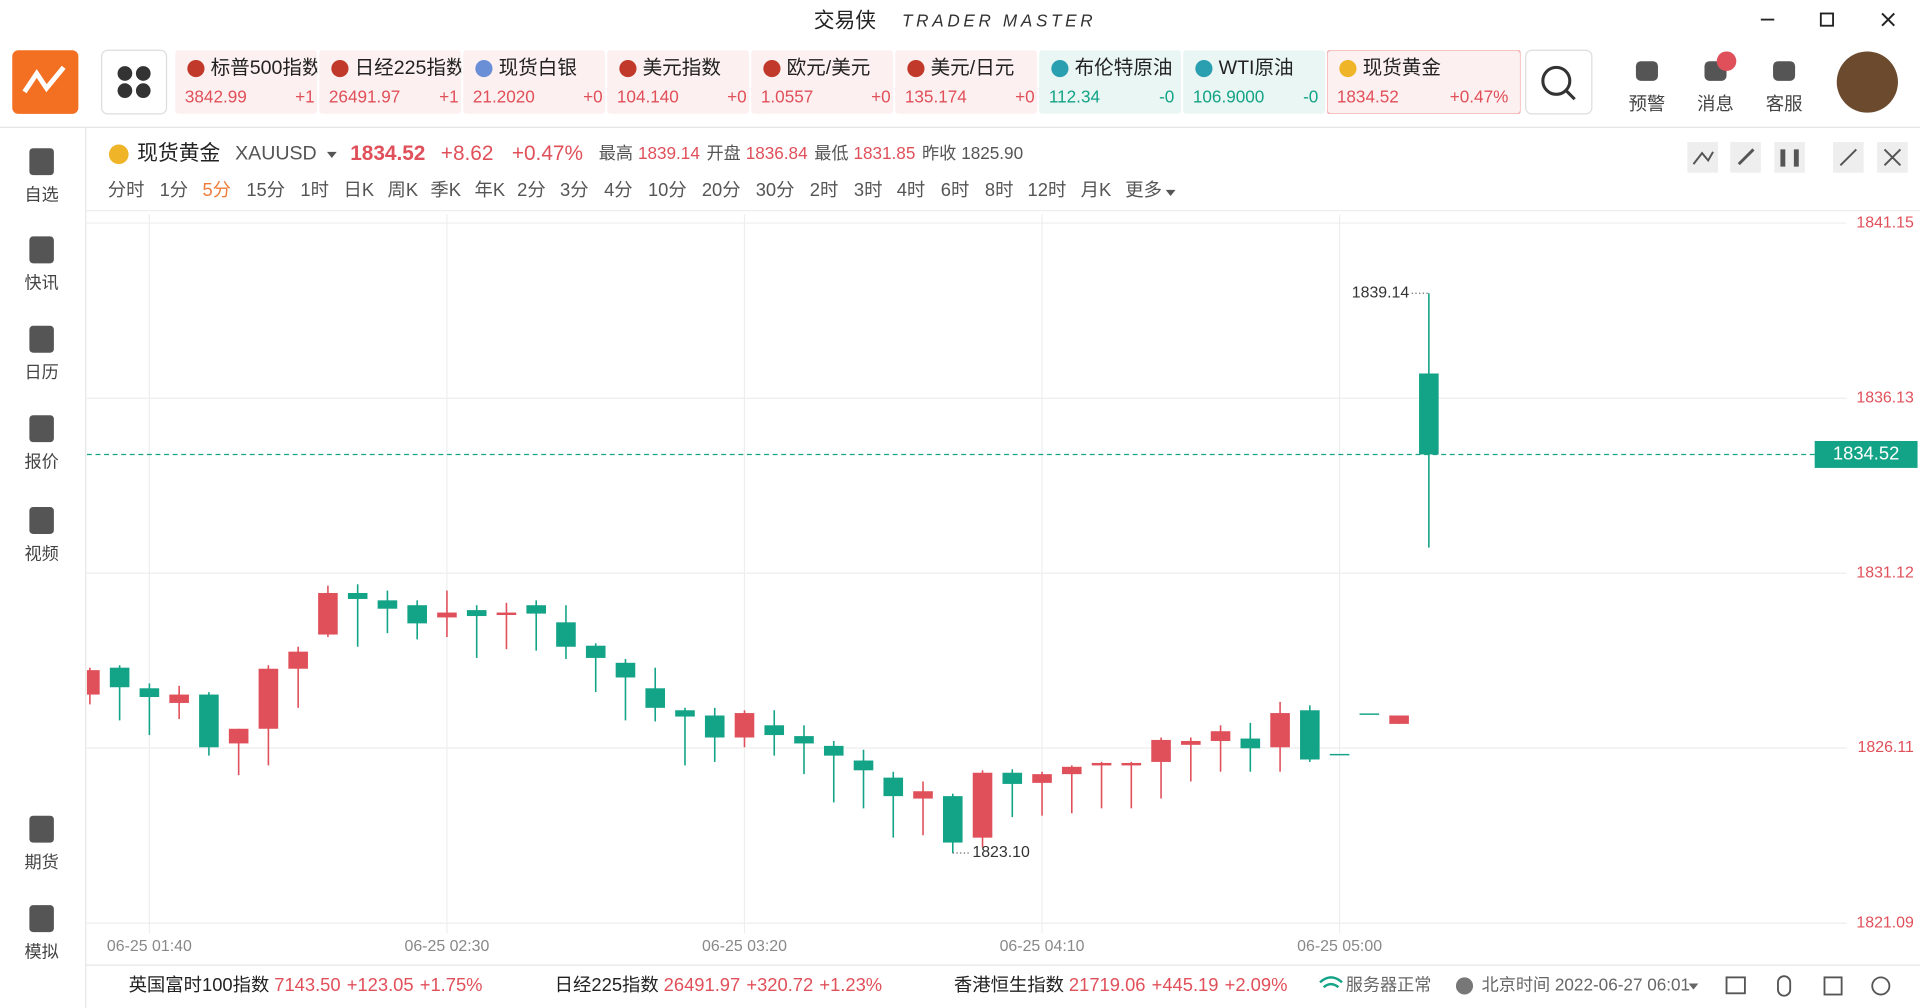 Image resolution: width=1920 pixels, height=1008 pixels. What do you see at coordinates (955, 189) in the screenshot?
I see `timeframe: 6时` at bounding box center [955, 189].